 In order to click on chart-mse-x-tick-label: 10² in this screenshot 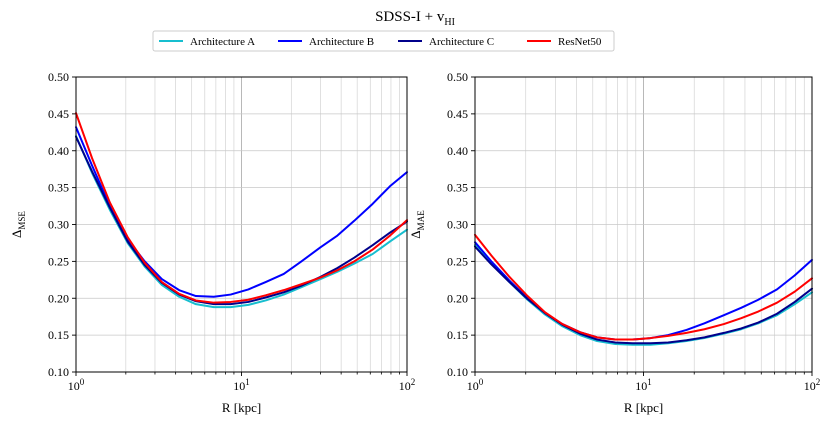, I will do `click(407, 385)`.